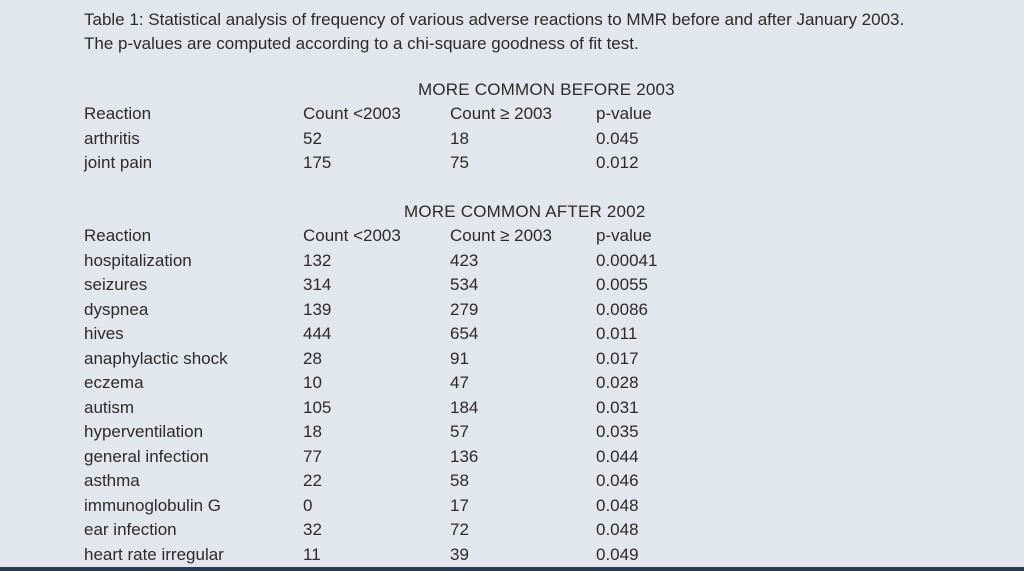 The width and height of the screenshot is (1024, 571). I want to click on count-before-cell: 314, so click(317, 284).